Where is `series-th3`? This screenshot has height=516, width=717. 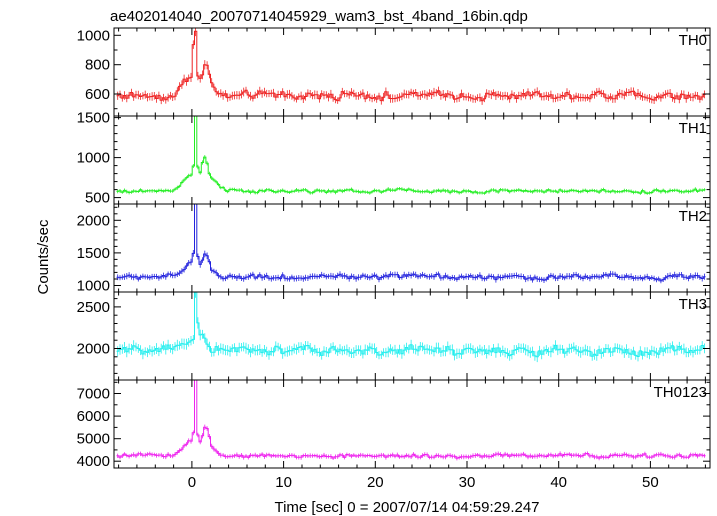 series-th3 is located at coordinates (411, 327).